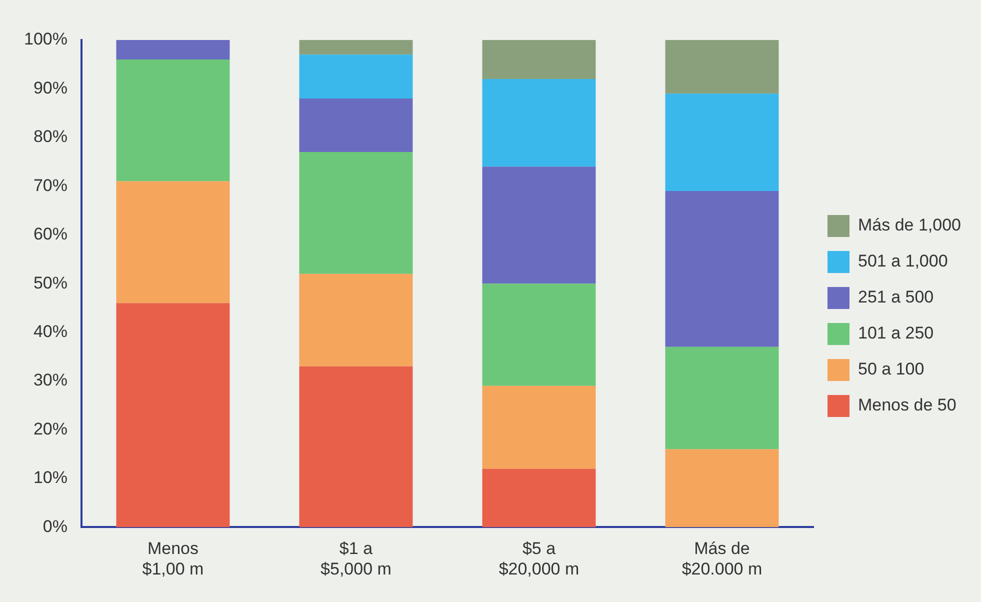 This screenshot has height=602, width=981. Describe the element at coordinates (896, 297) in the screenshot. I see `legend-label: 251 a 500` at that location.